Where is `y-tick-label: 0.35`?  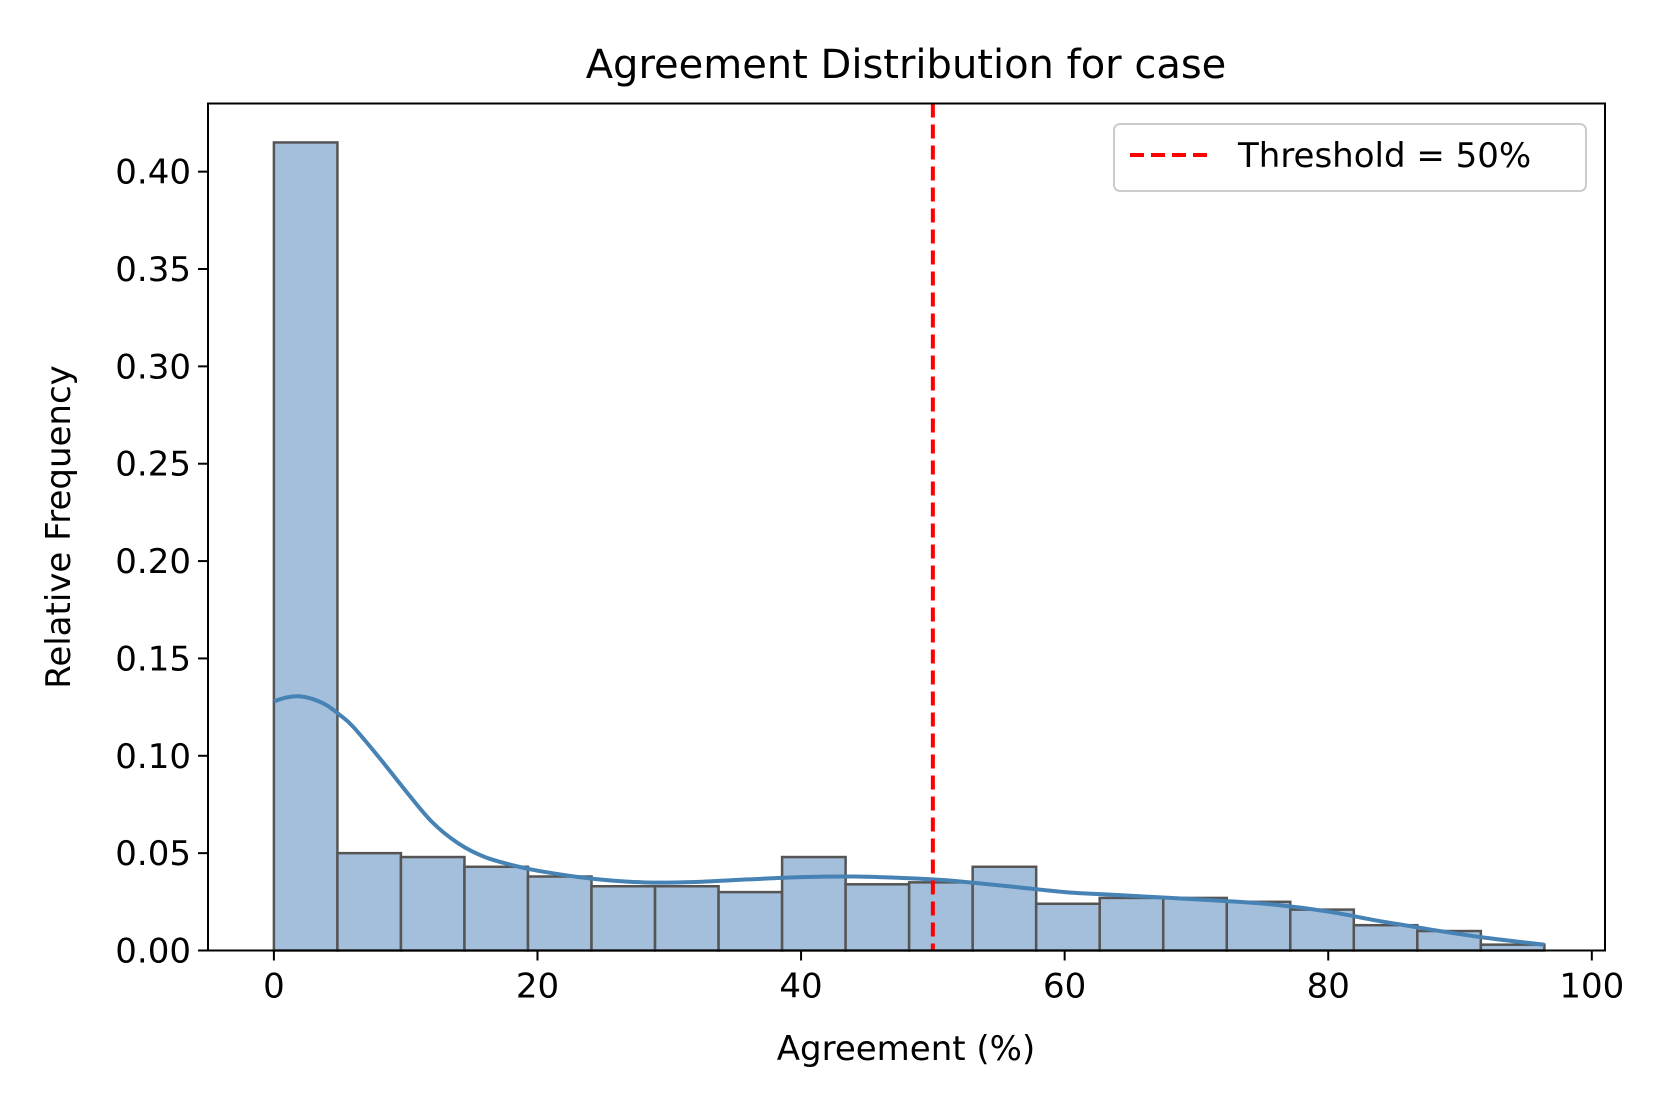 y-tick-label: 0.35 is located at coordinates (153, 270).